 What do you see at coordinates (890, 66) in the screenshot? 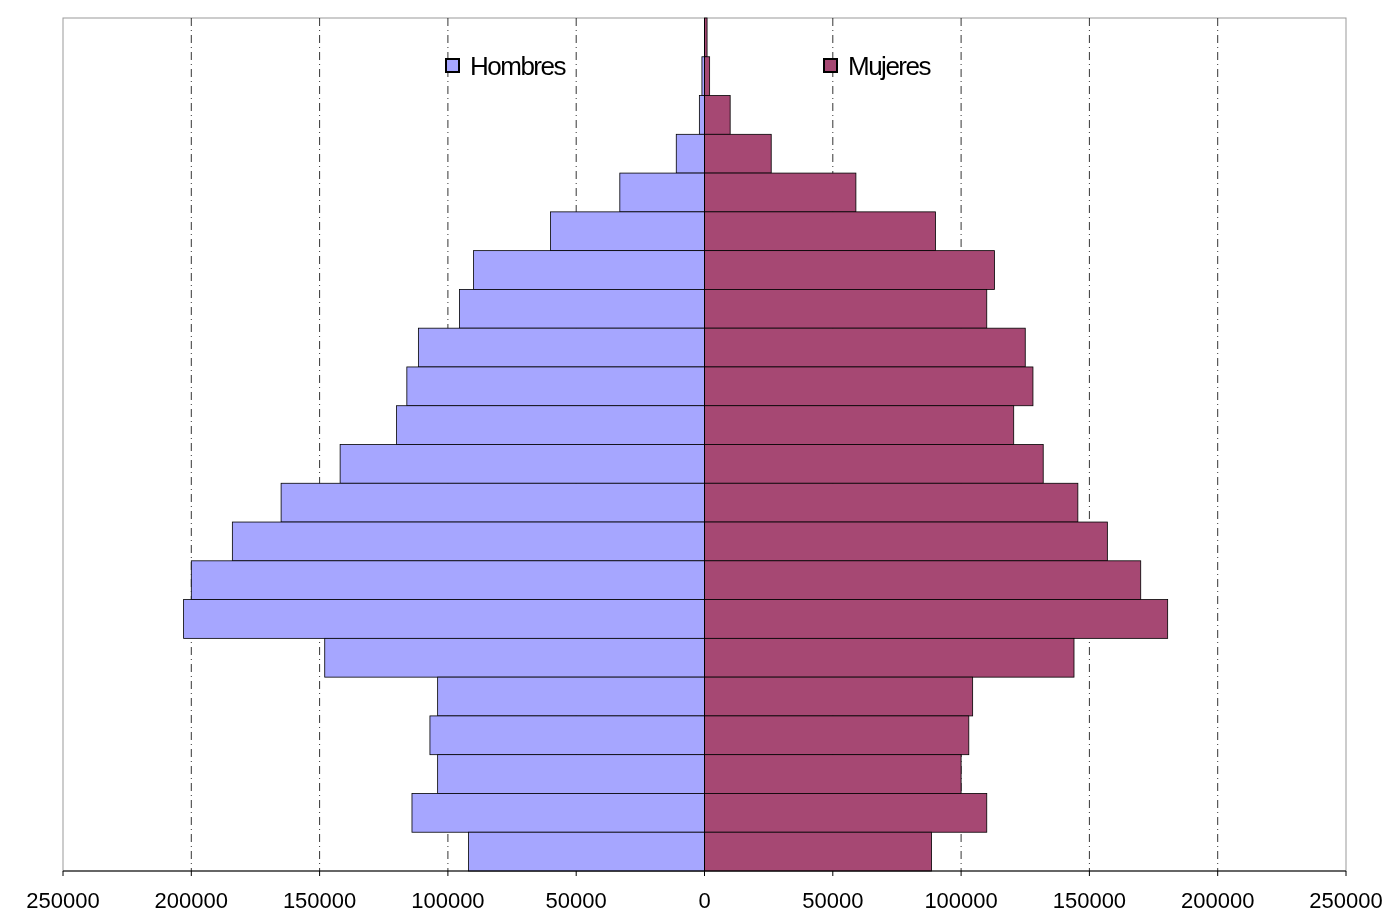
I see `legend-label: Mujeres` at bounding box center [890, 66].